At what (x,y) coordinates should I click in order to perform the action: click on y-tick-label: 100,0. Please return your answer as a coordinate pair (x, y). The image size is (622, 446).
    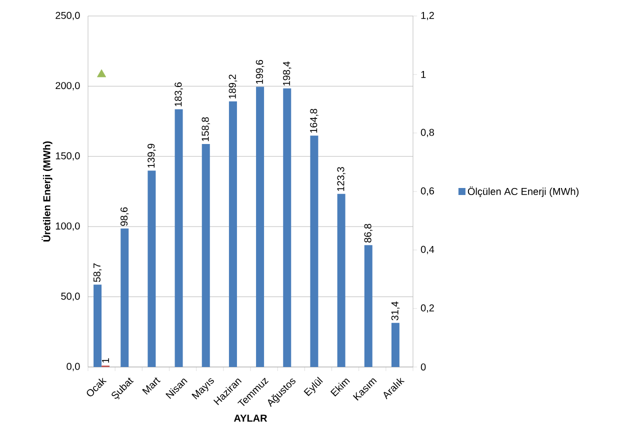
    Looking at the image, I should click on (68, 226).